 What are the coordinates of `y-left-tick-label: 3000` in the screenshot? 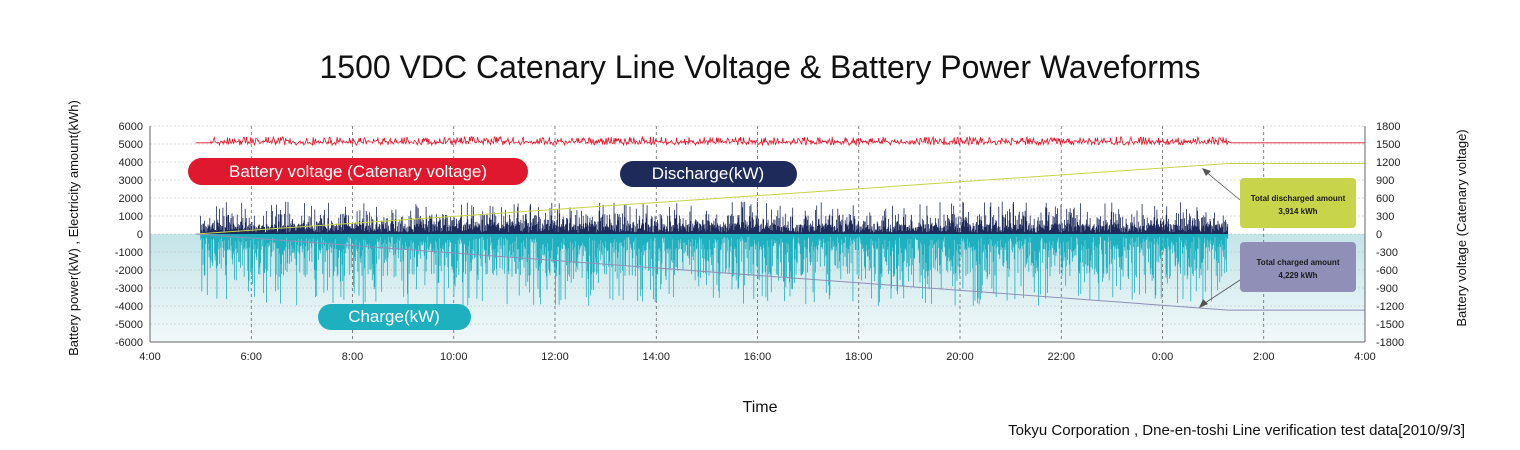 It's located at (131, 181).